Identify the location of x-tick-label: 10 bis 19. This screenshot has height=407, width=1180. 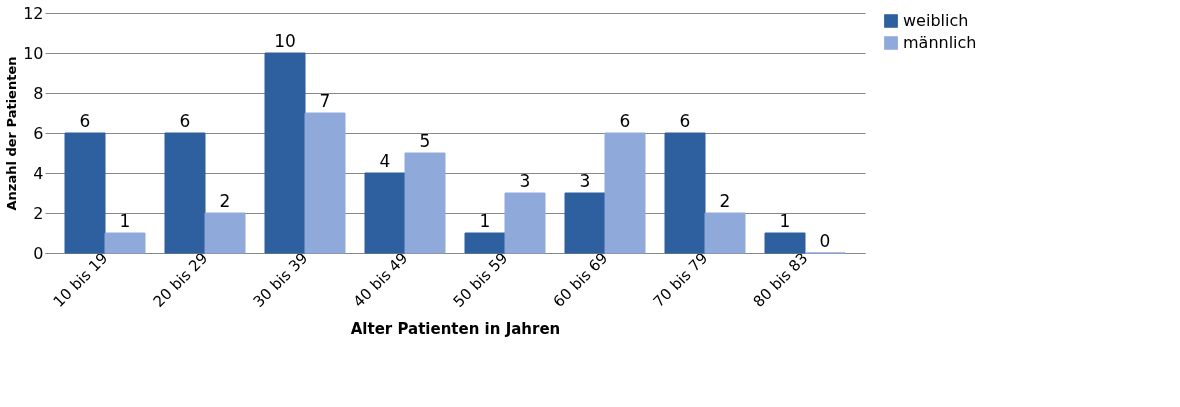
(80, 280).